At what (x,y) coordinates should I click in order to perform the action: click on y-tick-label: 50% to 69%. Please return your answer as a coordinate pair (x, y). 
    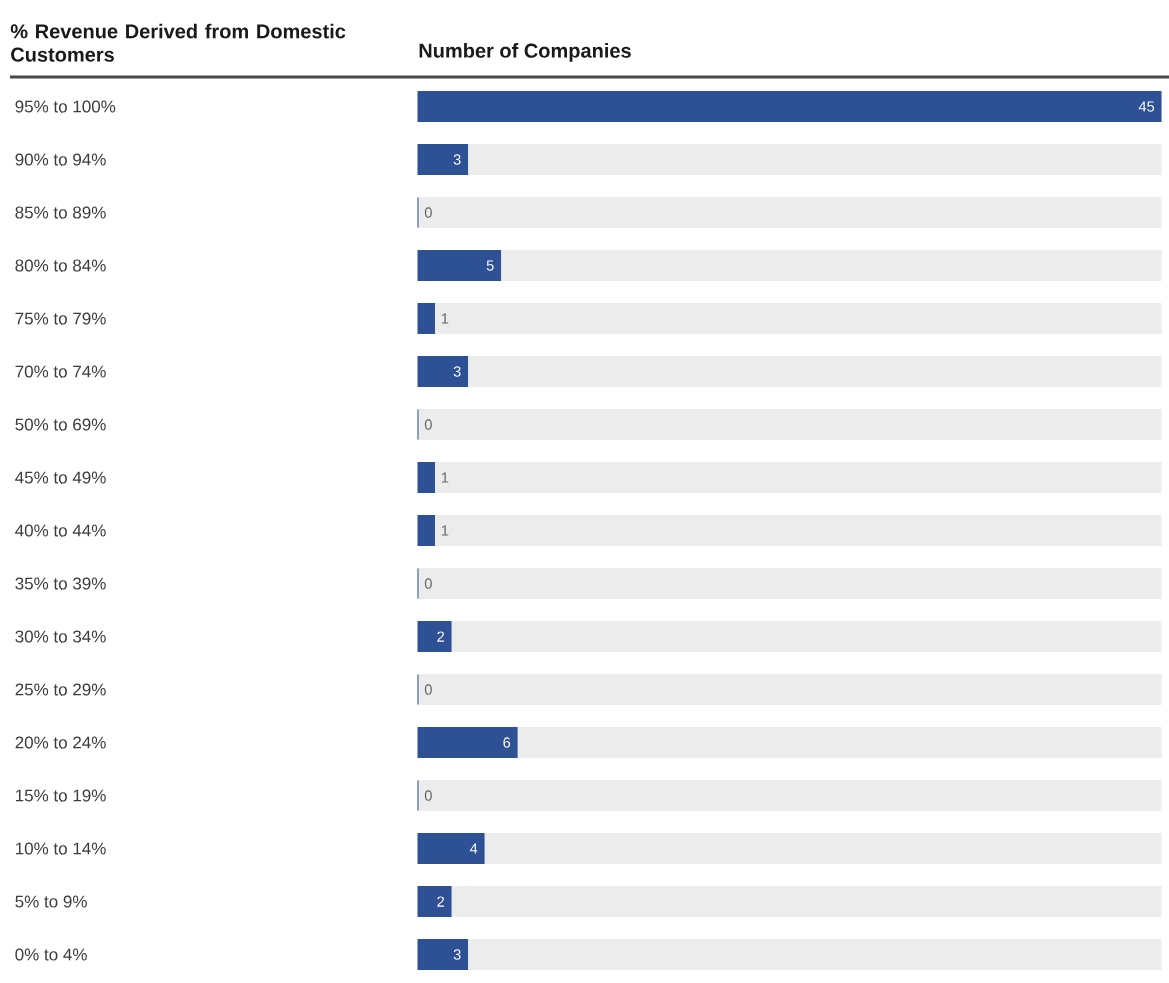
    Looking at the image, I should click on (60, 424).